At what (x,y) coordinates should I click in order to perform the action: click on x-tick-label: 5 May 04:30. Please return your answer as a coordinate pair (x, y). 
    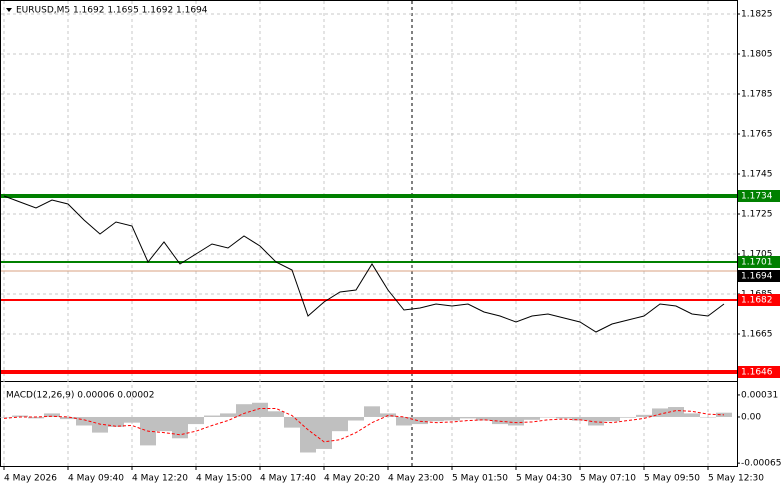
    Looking at the image, I should click on (544, 479).